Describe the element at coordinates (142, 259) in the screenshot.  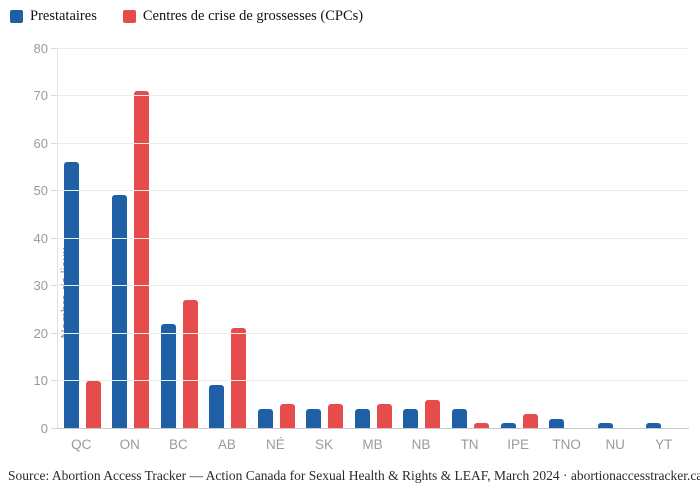
I see `bar-ON-cpc` at that location.